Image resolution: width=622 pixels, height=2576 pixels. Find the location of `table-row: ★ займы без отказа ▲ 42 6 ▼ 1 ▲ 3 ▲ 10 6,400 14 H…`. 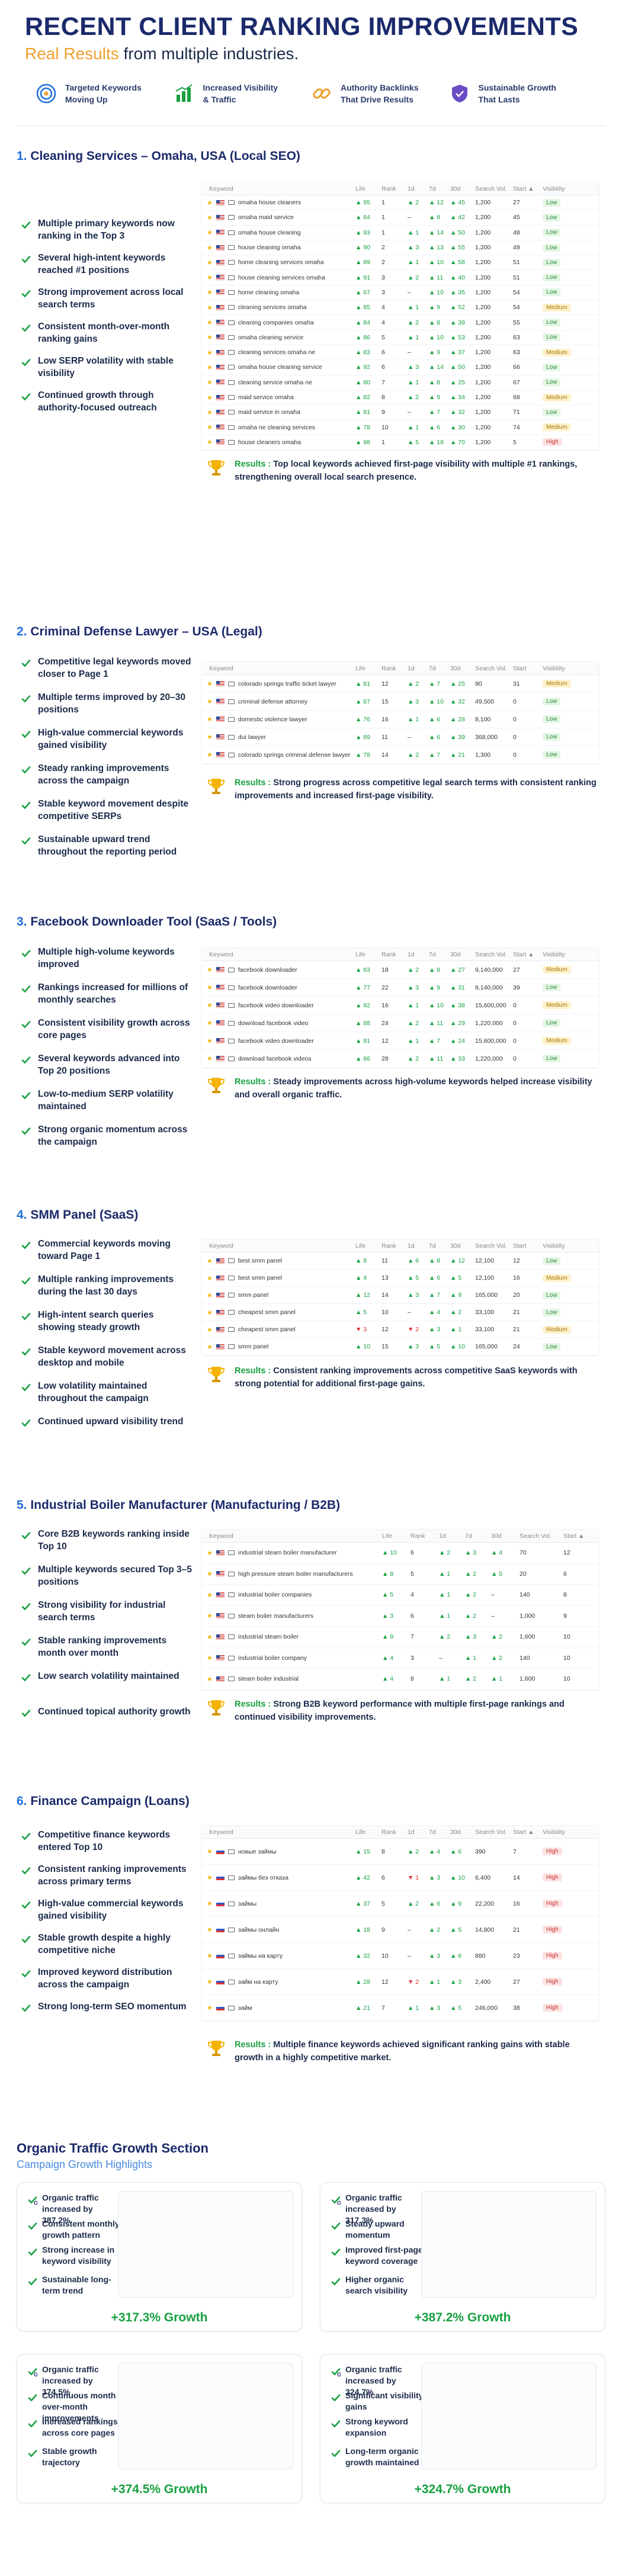

table-row: ★ займы без отказа ▲ 42 6 ▼ 1 ▲ 3 ▲ 10 6,400 14 H… is located at coordinates (400, 1878).